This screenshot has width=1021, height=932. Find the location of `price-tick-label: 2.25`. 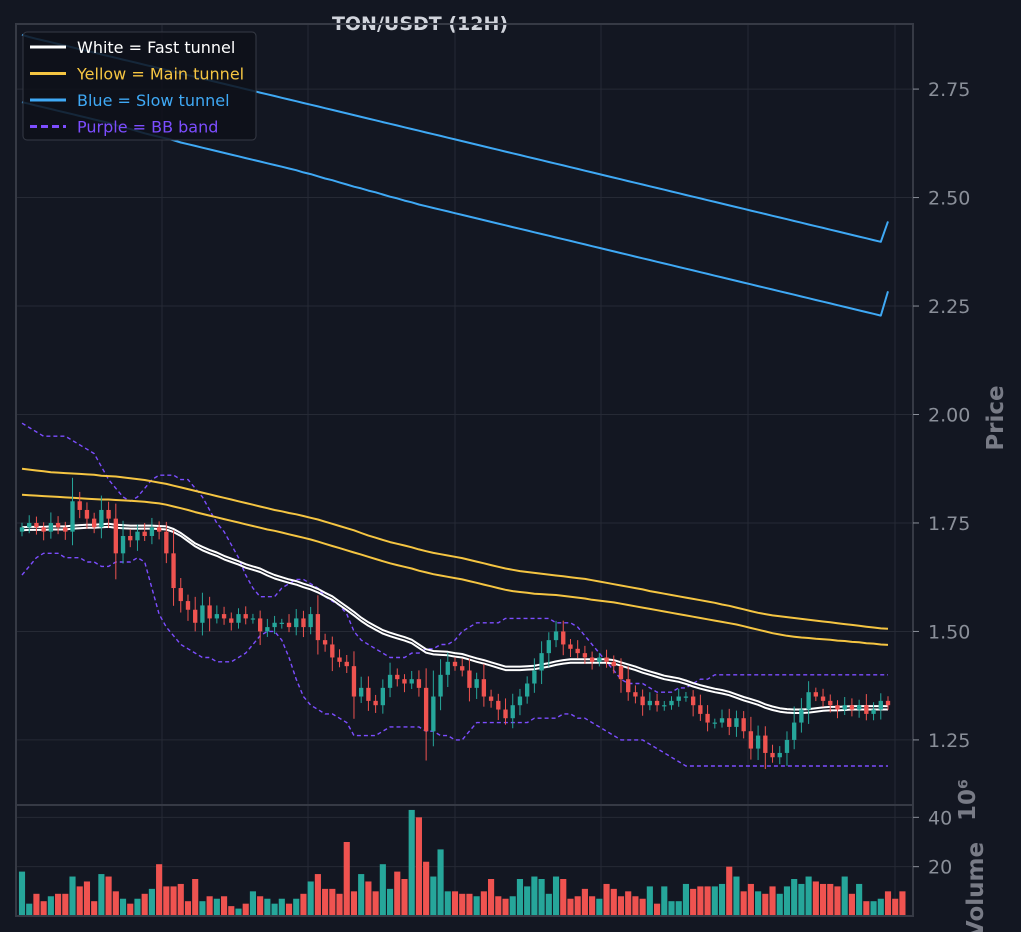

price-tick-label: 2.25 is located at coordinates (949, 307).